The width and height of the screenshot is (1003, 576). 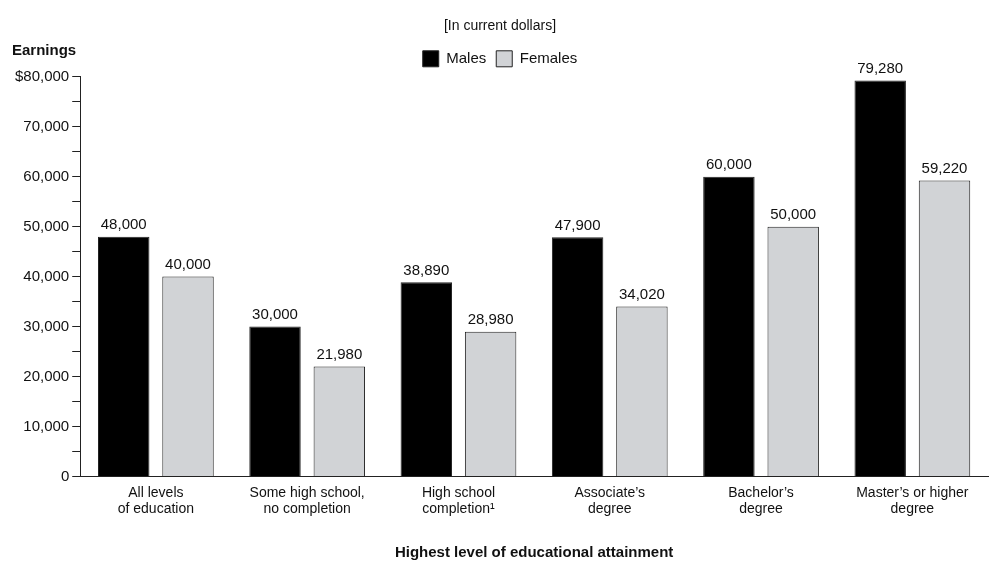 I want to click on x-tick-label: Bachelor’s degree, so click(x=761, y=500).